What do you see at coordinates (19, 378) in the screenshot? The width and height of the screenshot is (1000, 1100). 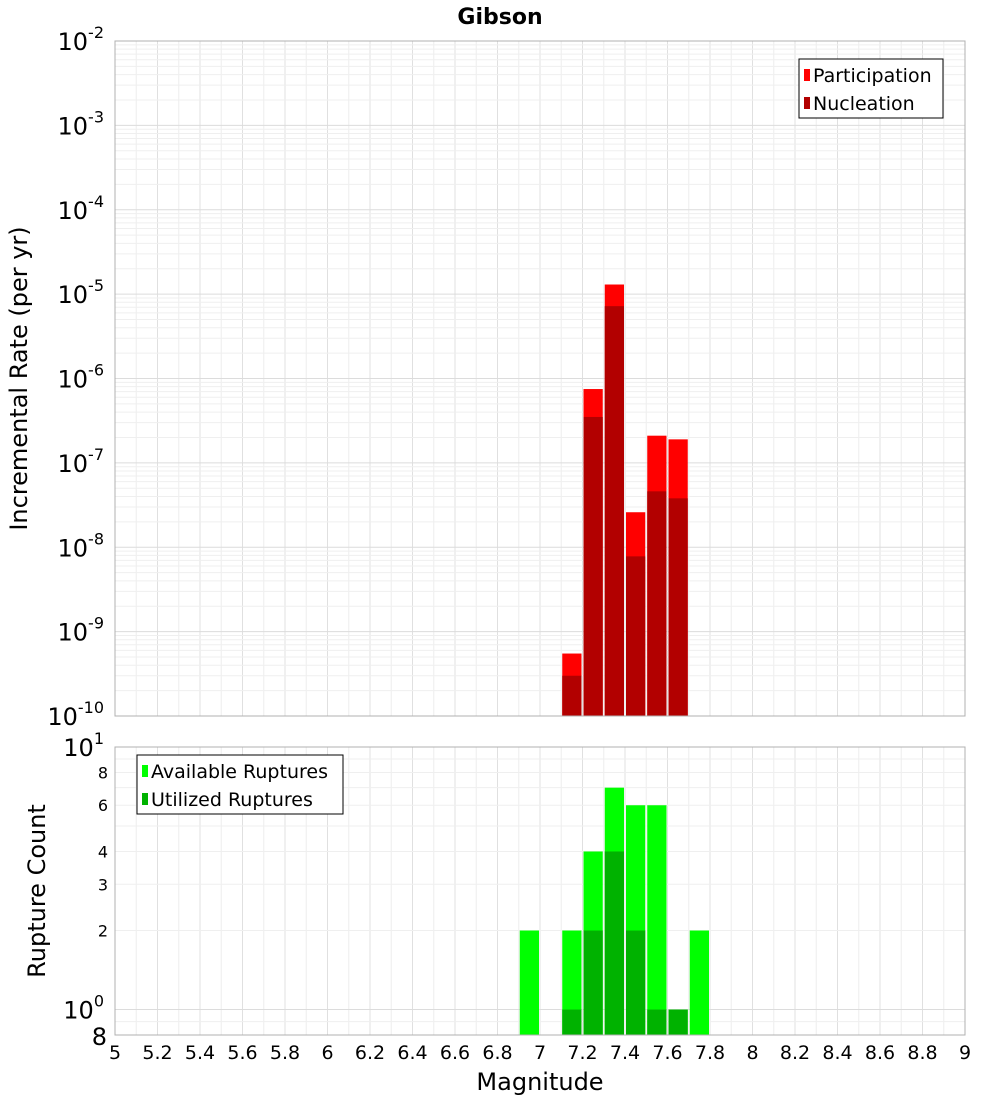 I see `top-y-axis-label: Incremental Rate (per yr)` at bounding box center [19, 378].